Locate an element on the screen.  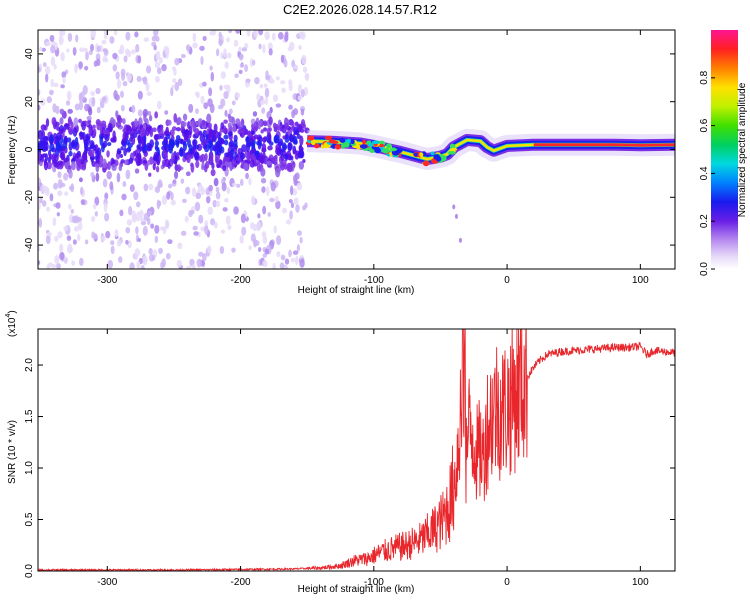
colorbar-tick-label: 0.6 is located at coordinates (704, 125).